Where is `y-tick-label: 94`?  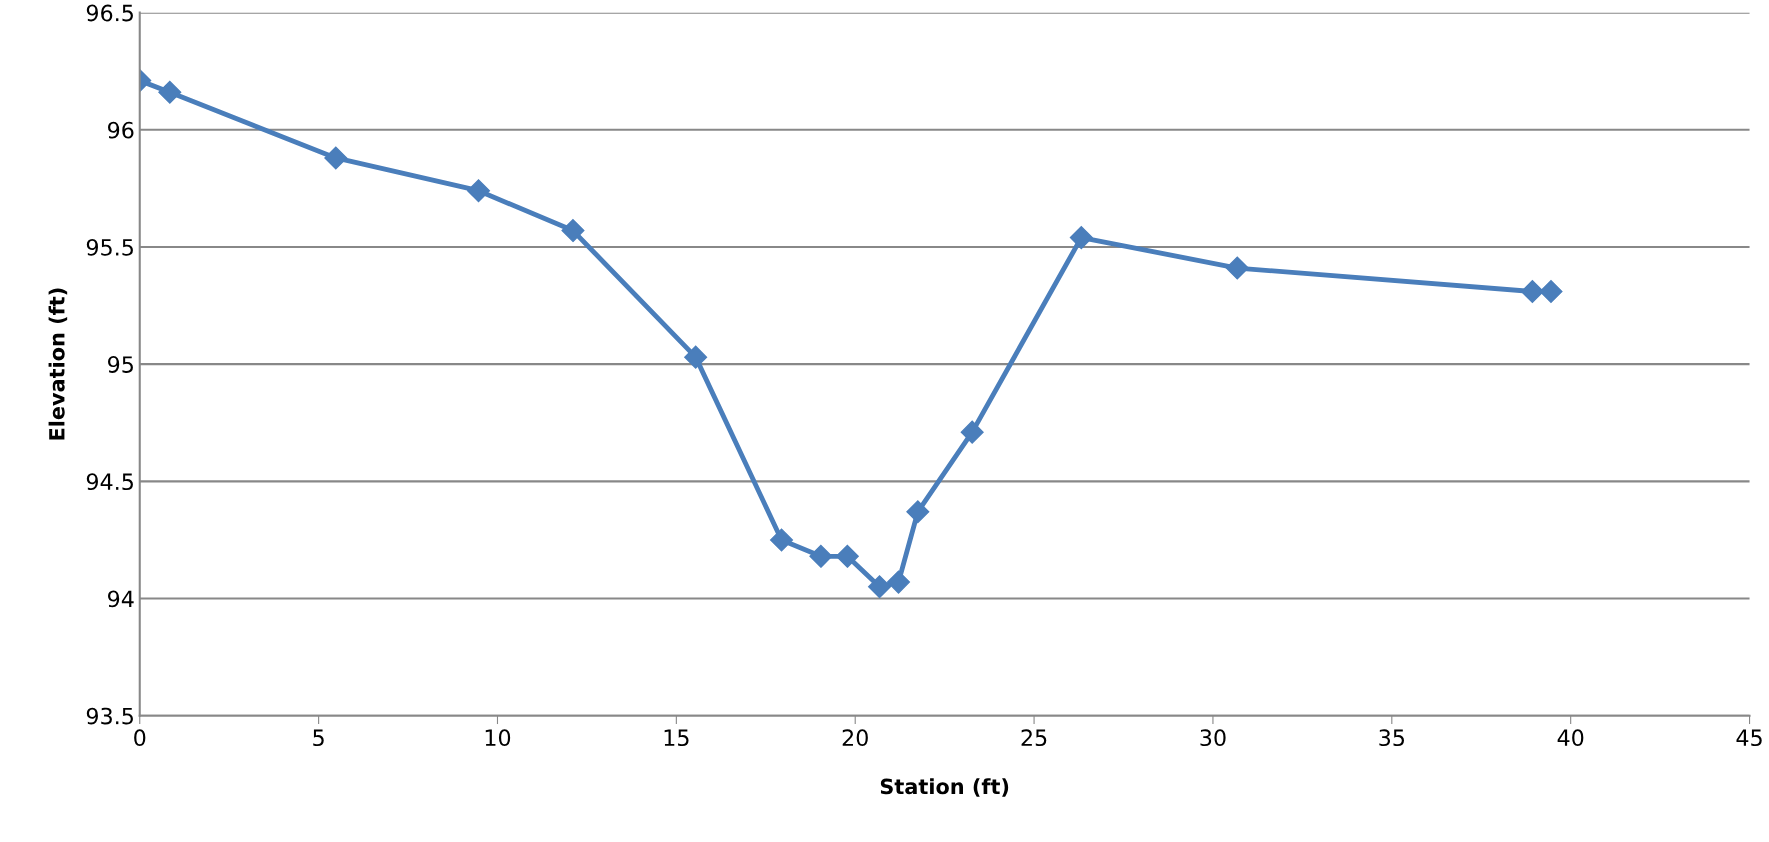 y-tick-label: 94 is located at coordinates (121, 599).